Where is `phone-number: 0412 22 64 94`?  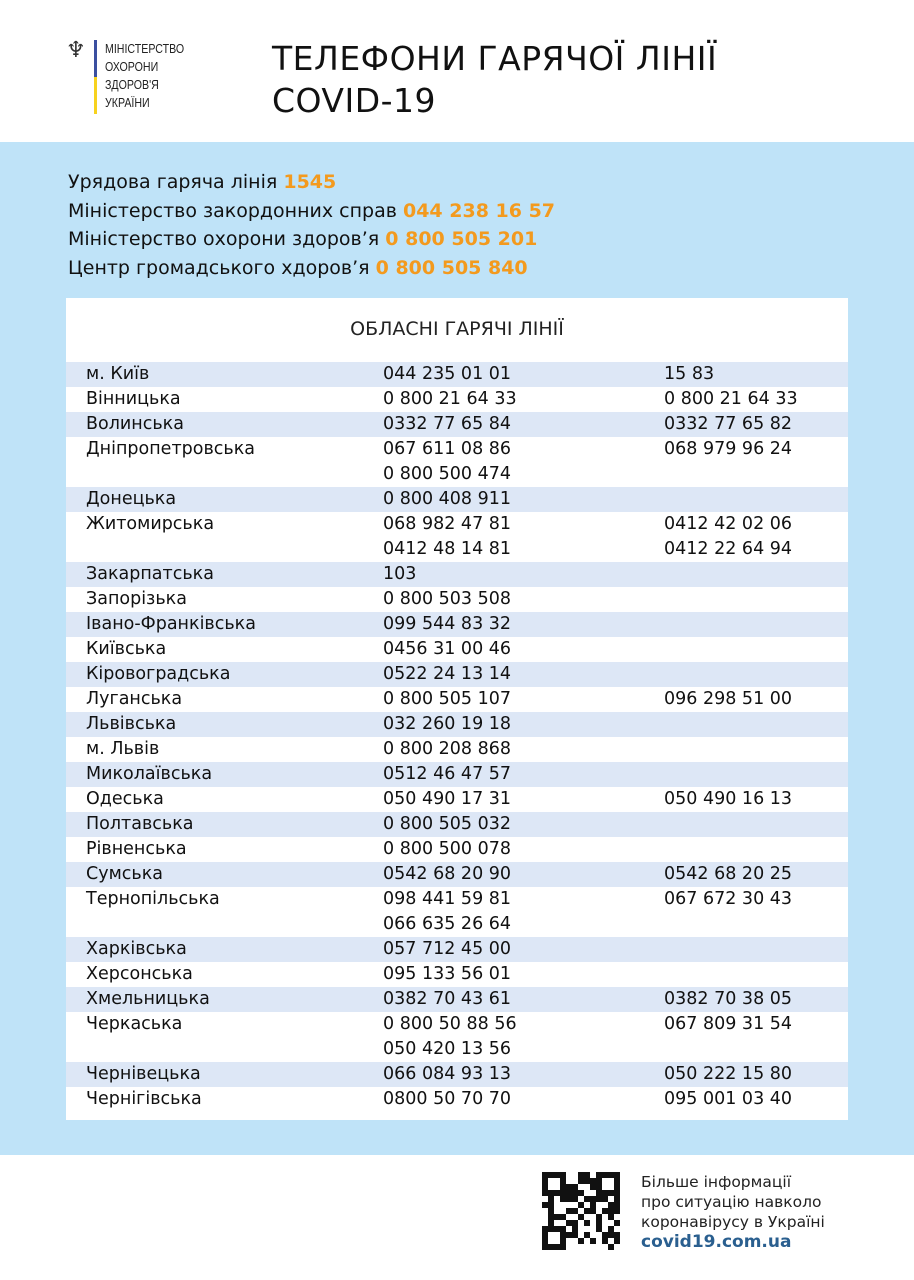
phone-number: 0412 22 64 94 is located at coordinates (728, 549).